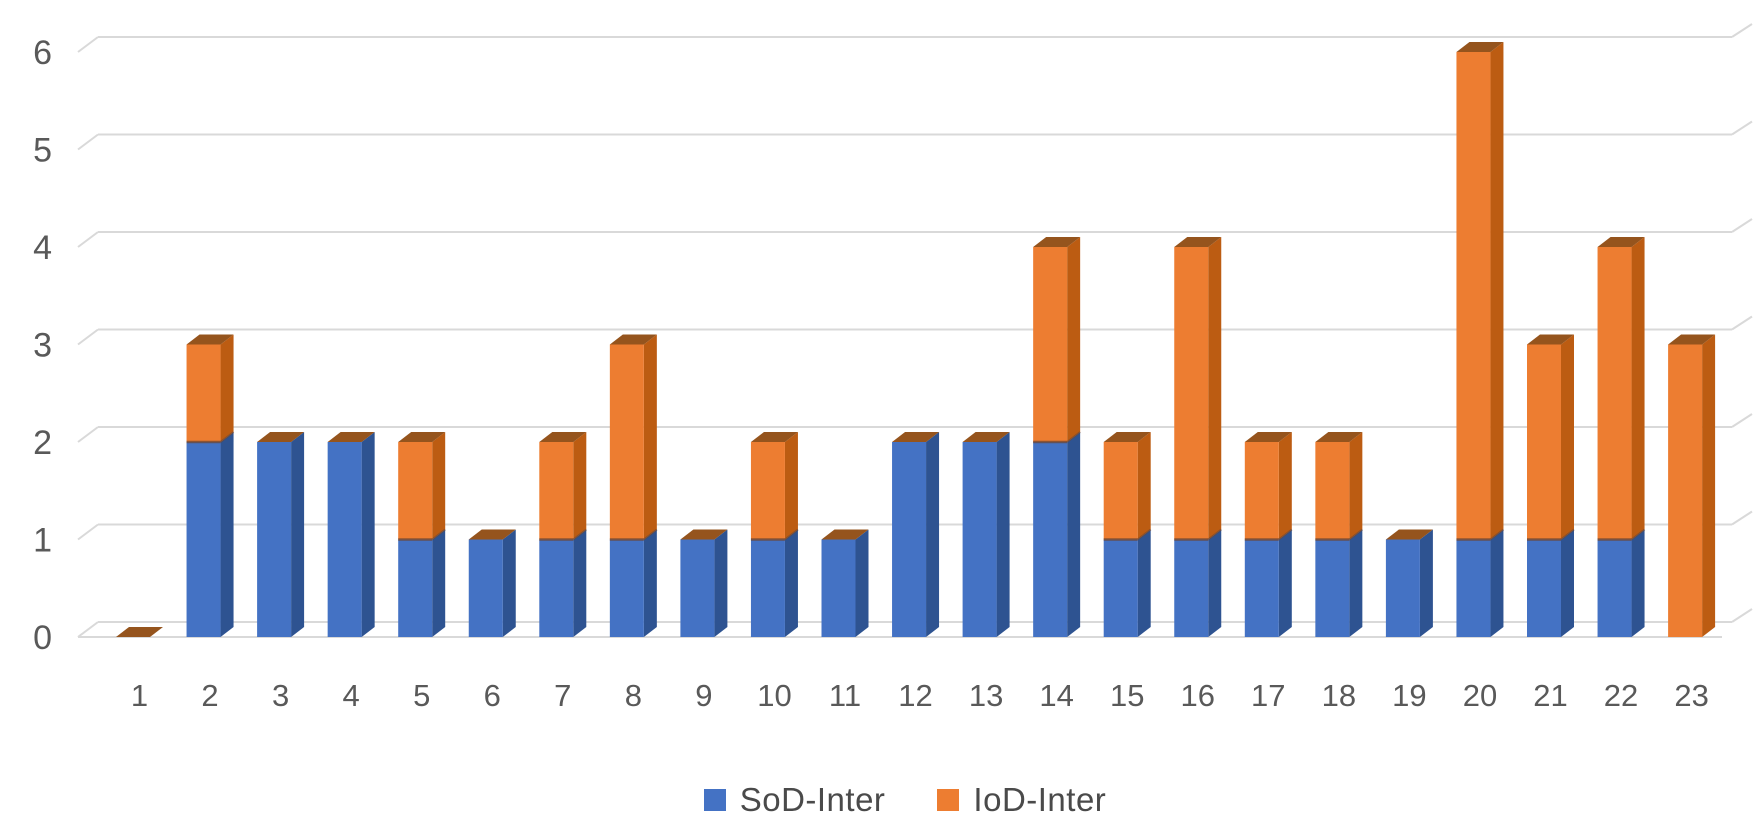  What do you see at coordinates (1480, 695) in the screenshot?
I see `x-axis-category-label: 20` at bounding box center [1480, 695].